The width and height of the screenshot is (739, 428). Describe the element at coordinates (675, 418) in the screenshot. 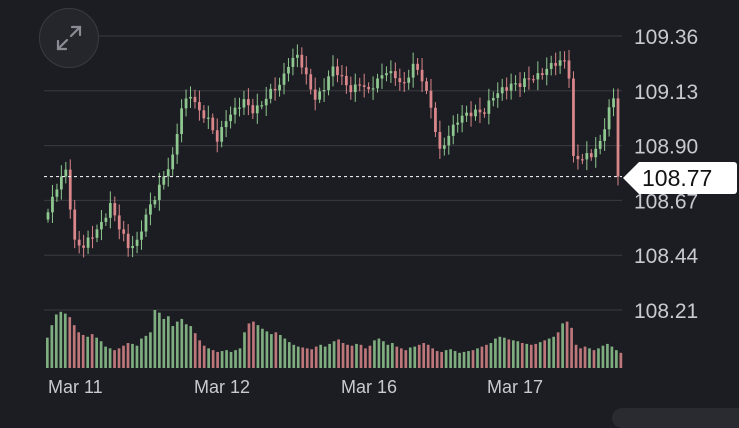

I see `bottom-handle` at that location.